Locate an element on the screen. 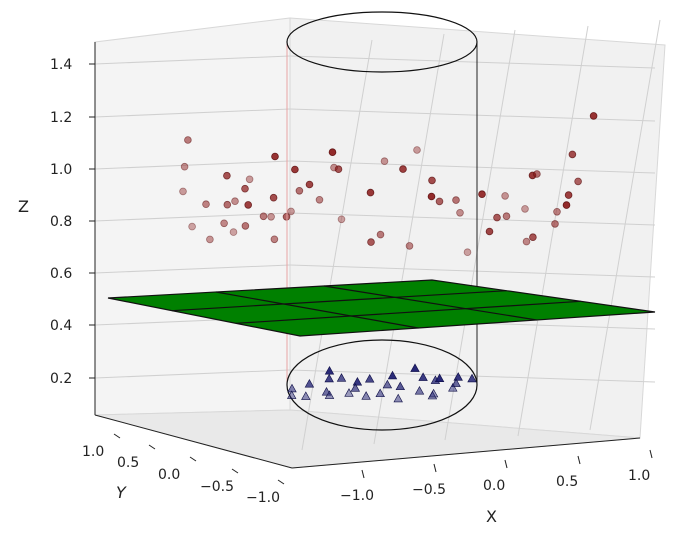  x-axis: −1.0 −0.5 0.0 0.5 1.0 is located at coordinates (472, 470).